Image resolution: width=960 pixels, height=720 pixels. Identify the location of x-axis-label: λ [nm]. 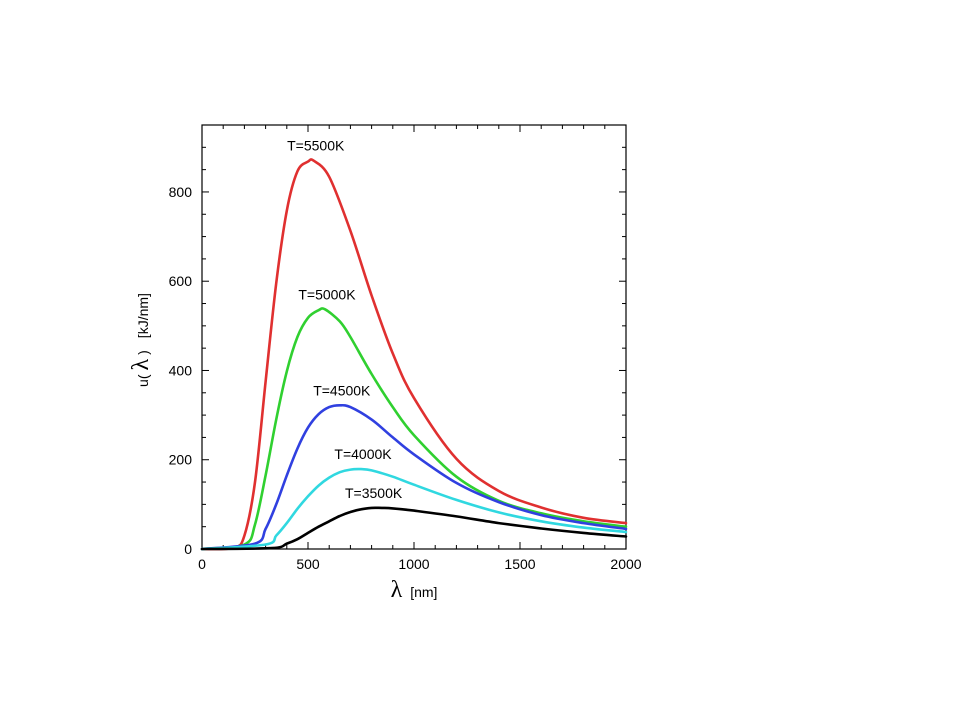
(414, 590).